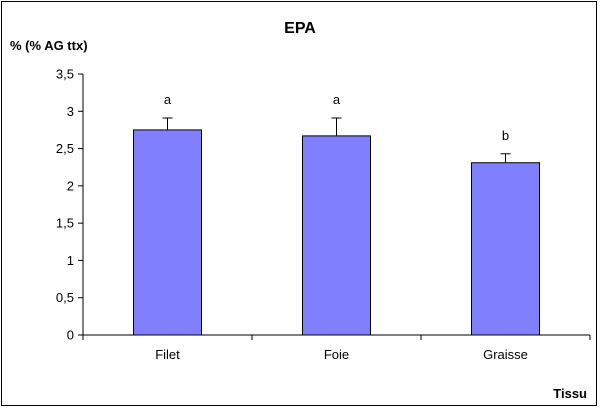  What do you see at coordinates (336, 235) in the screenshot?
I see `bar-foie` at bounding box center [336, 235].